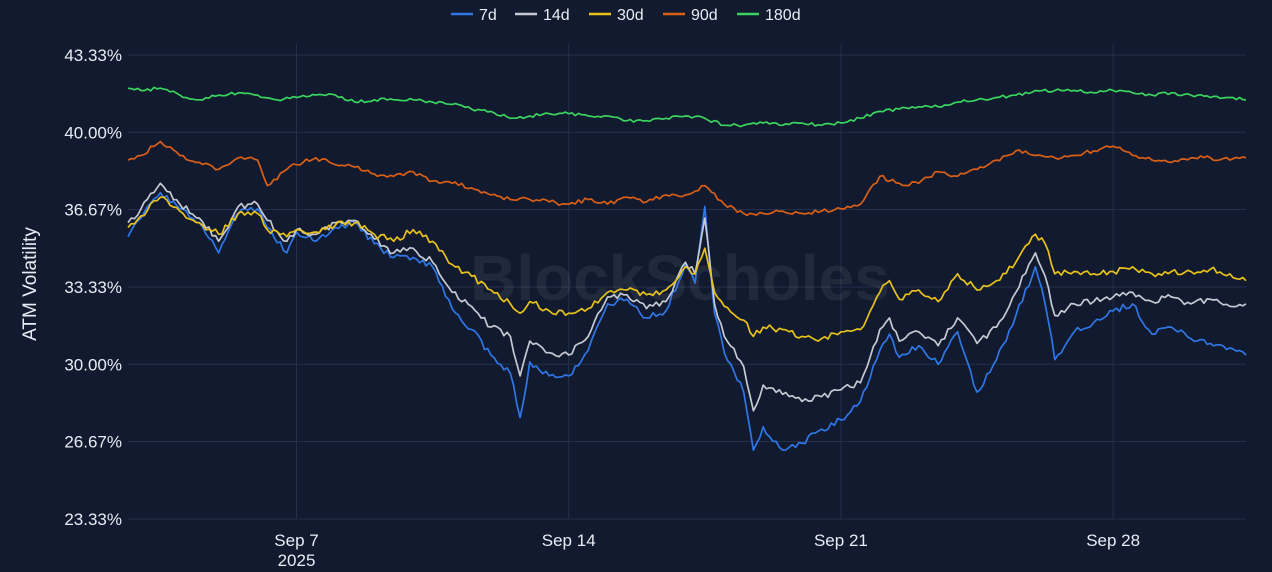  What do you see at coordinates (30, 284) in the screenshot?
I see `y-axis-title: ATM Volatility` at bounding box center [30, 284].